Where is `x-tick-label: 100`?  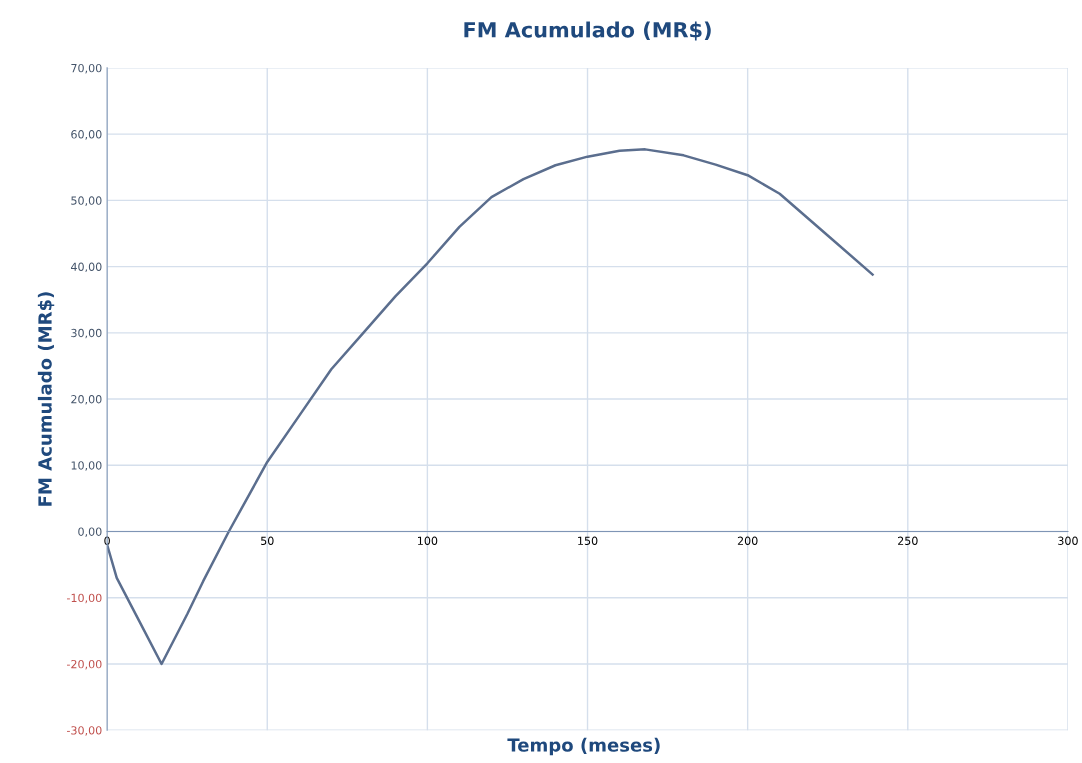
x-tick-label: 100 is located at coordinates (428, 540).